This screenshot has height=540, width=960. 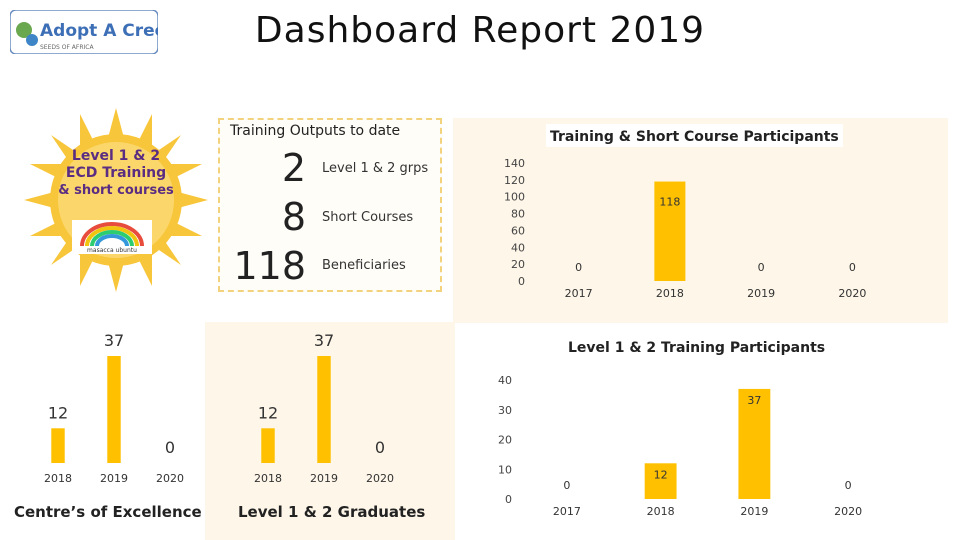 I want to click on output-label-beneficiaries: Beneficiaries, so click(x=364, y=265).